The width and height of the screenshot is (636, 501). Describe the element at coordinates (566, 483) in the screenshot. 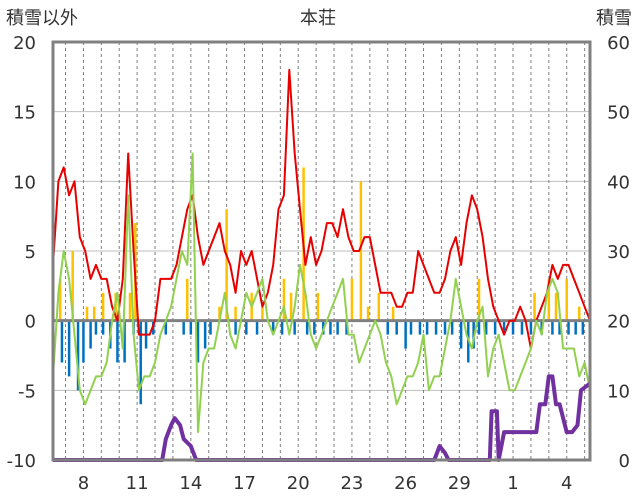

I see `x-tick-label: 4` at that location.